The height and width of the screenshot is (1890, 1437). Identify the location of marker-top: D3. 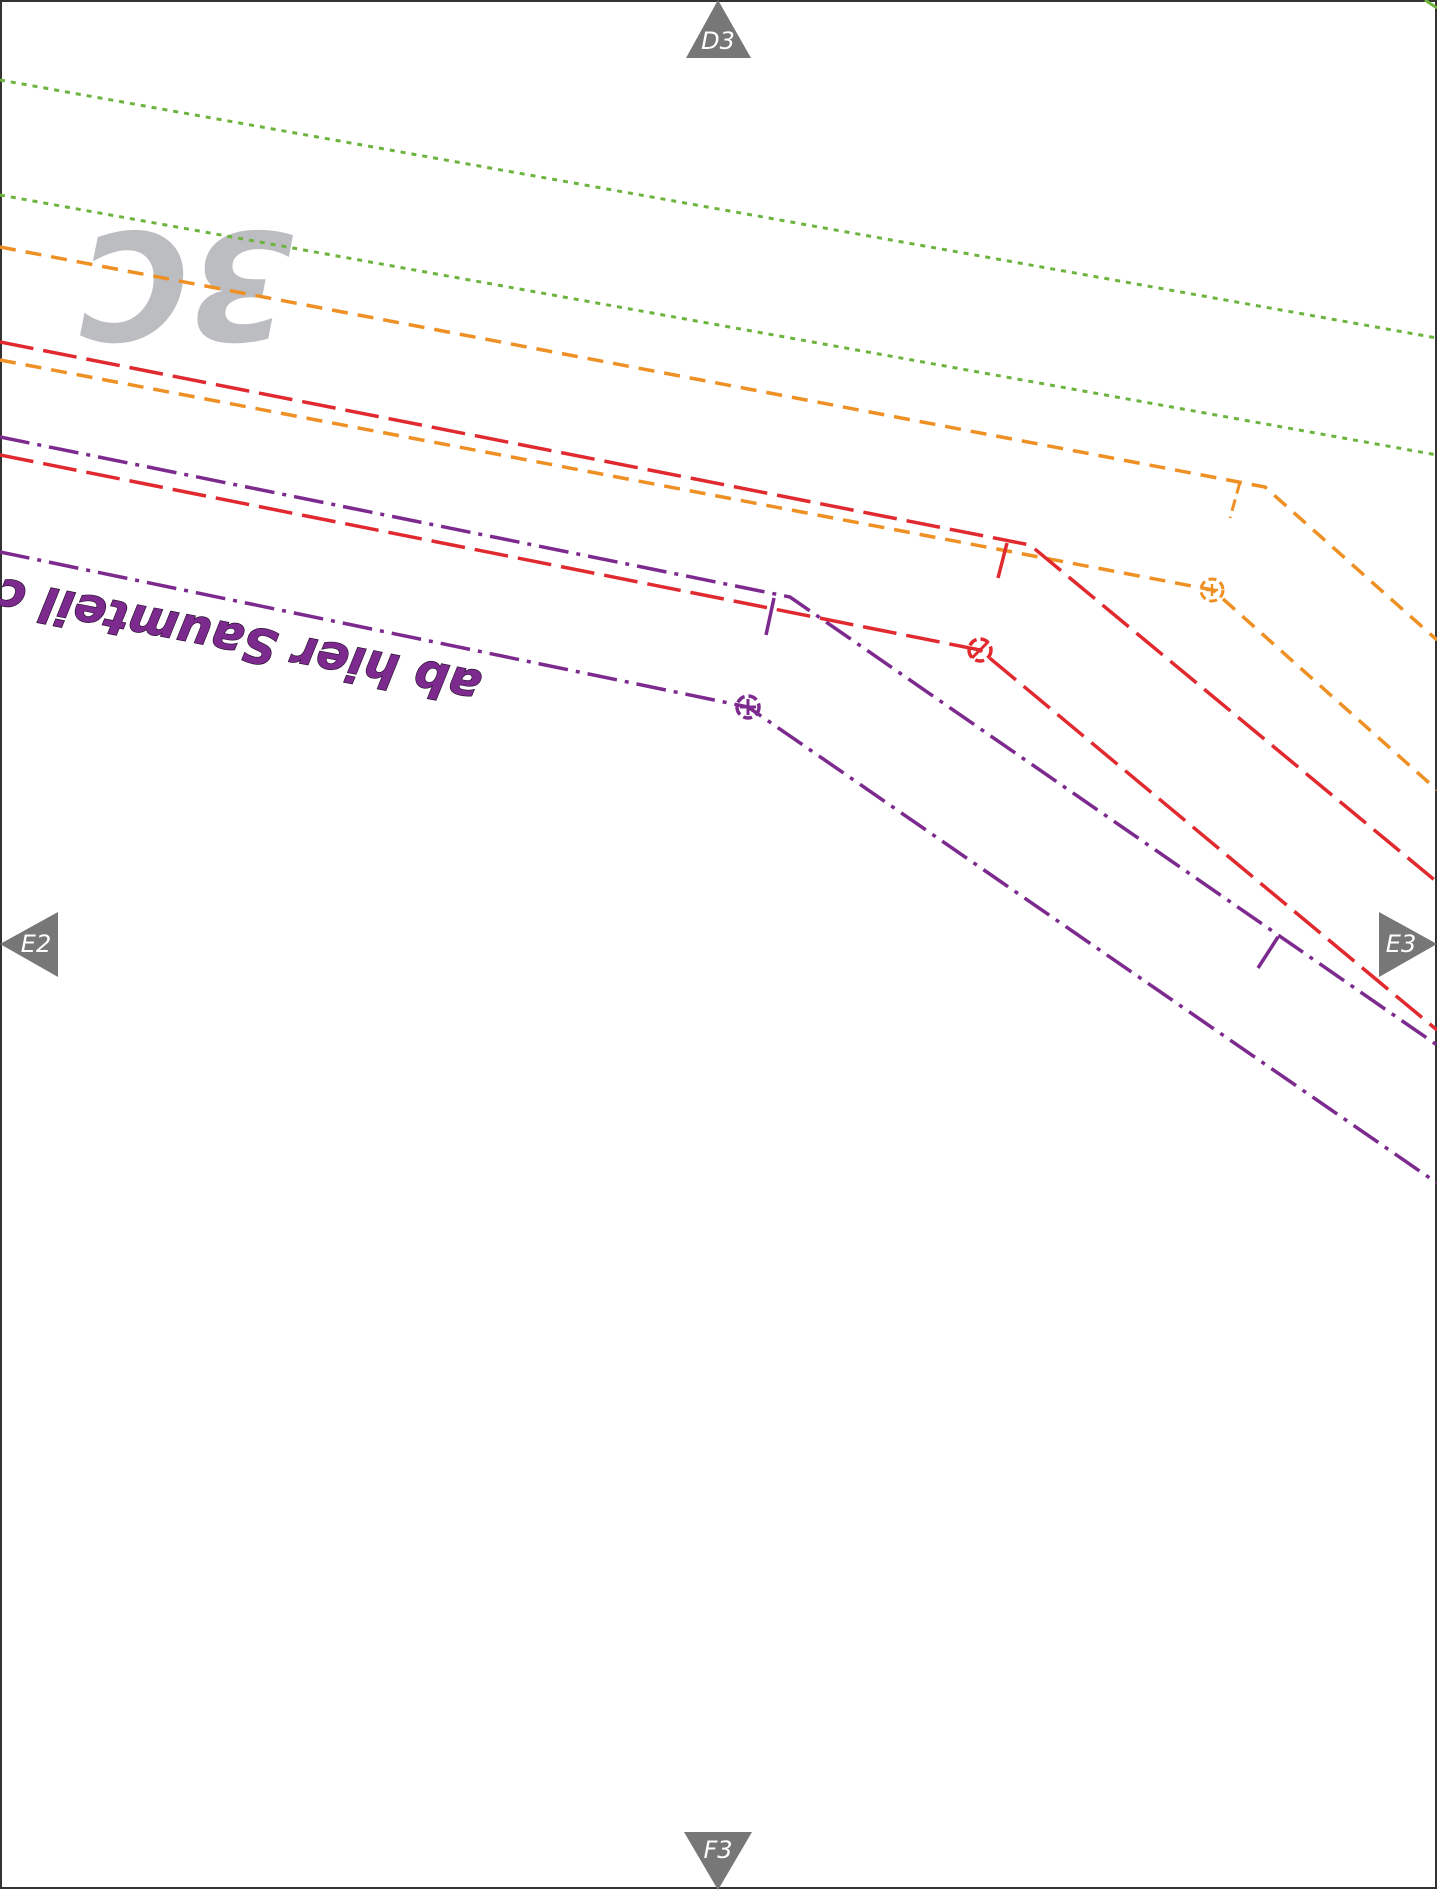
(718, 29).